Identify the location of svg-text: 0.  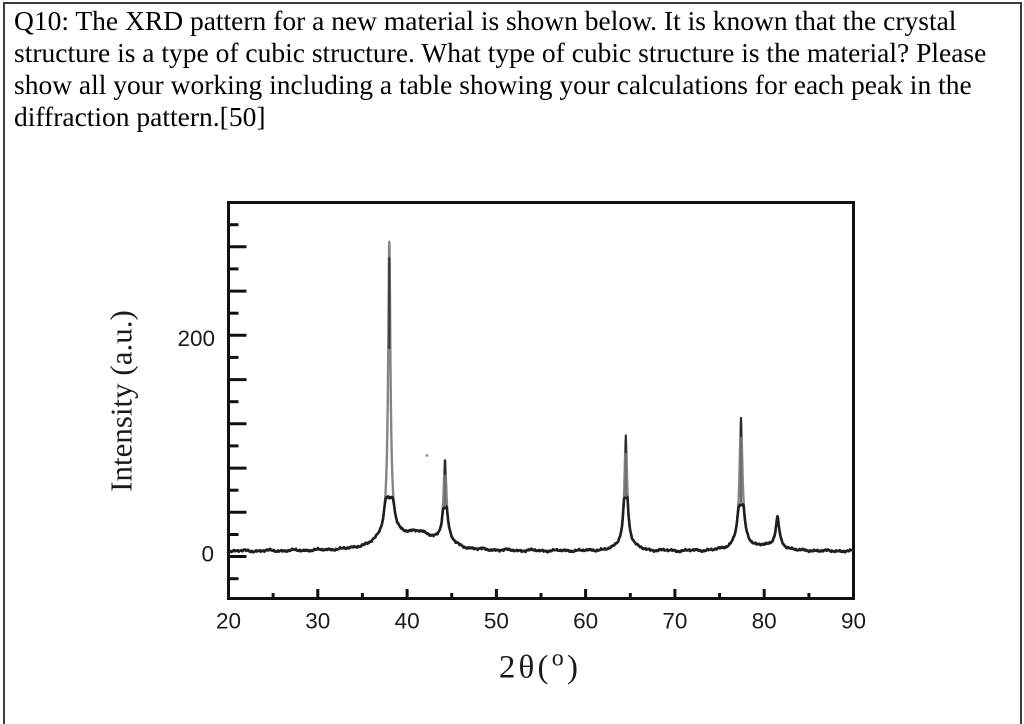
(207, 554).